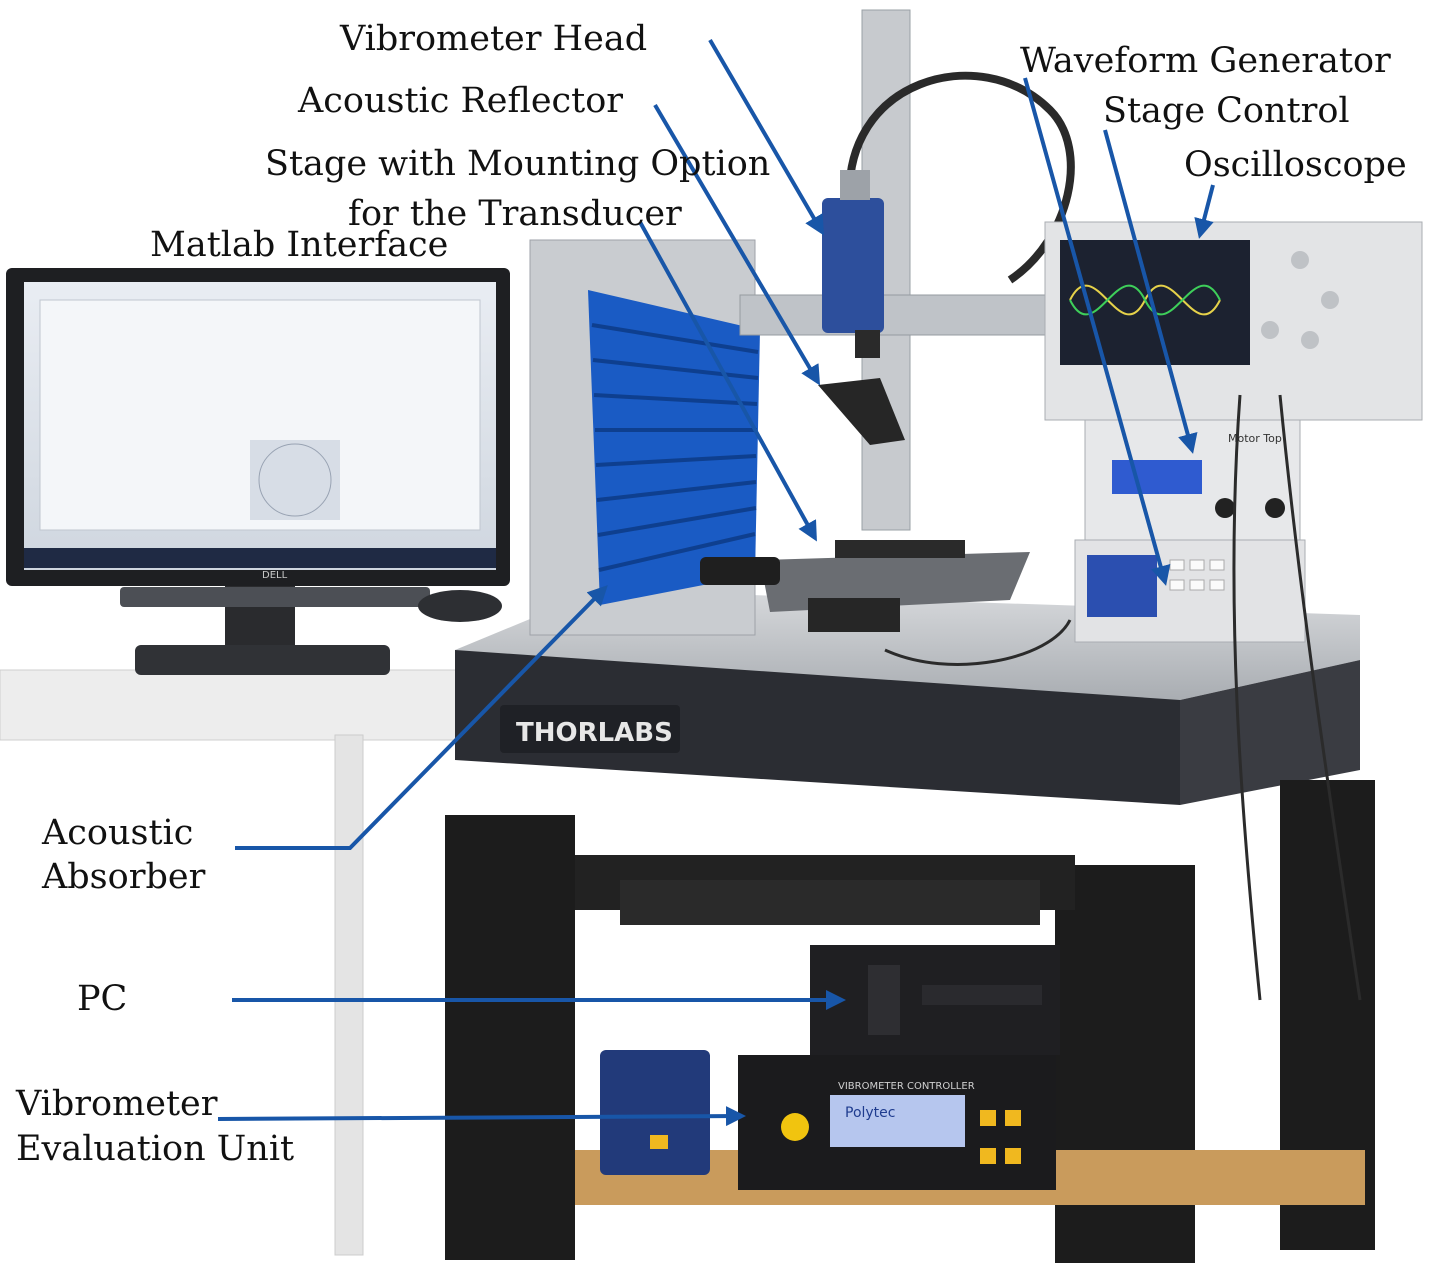 The height and width of the screenshot is (1263, 1432). What do you see at coordinates (518, 164) in the screenshot?
I see `label-stage-line1: Stage with Mounting Option` at bounding box center [518, 164].